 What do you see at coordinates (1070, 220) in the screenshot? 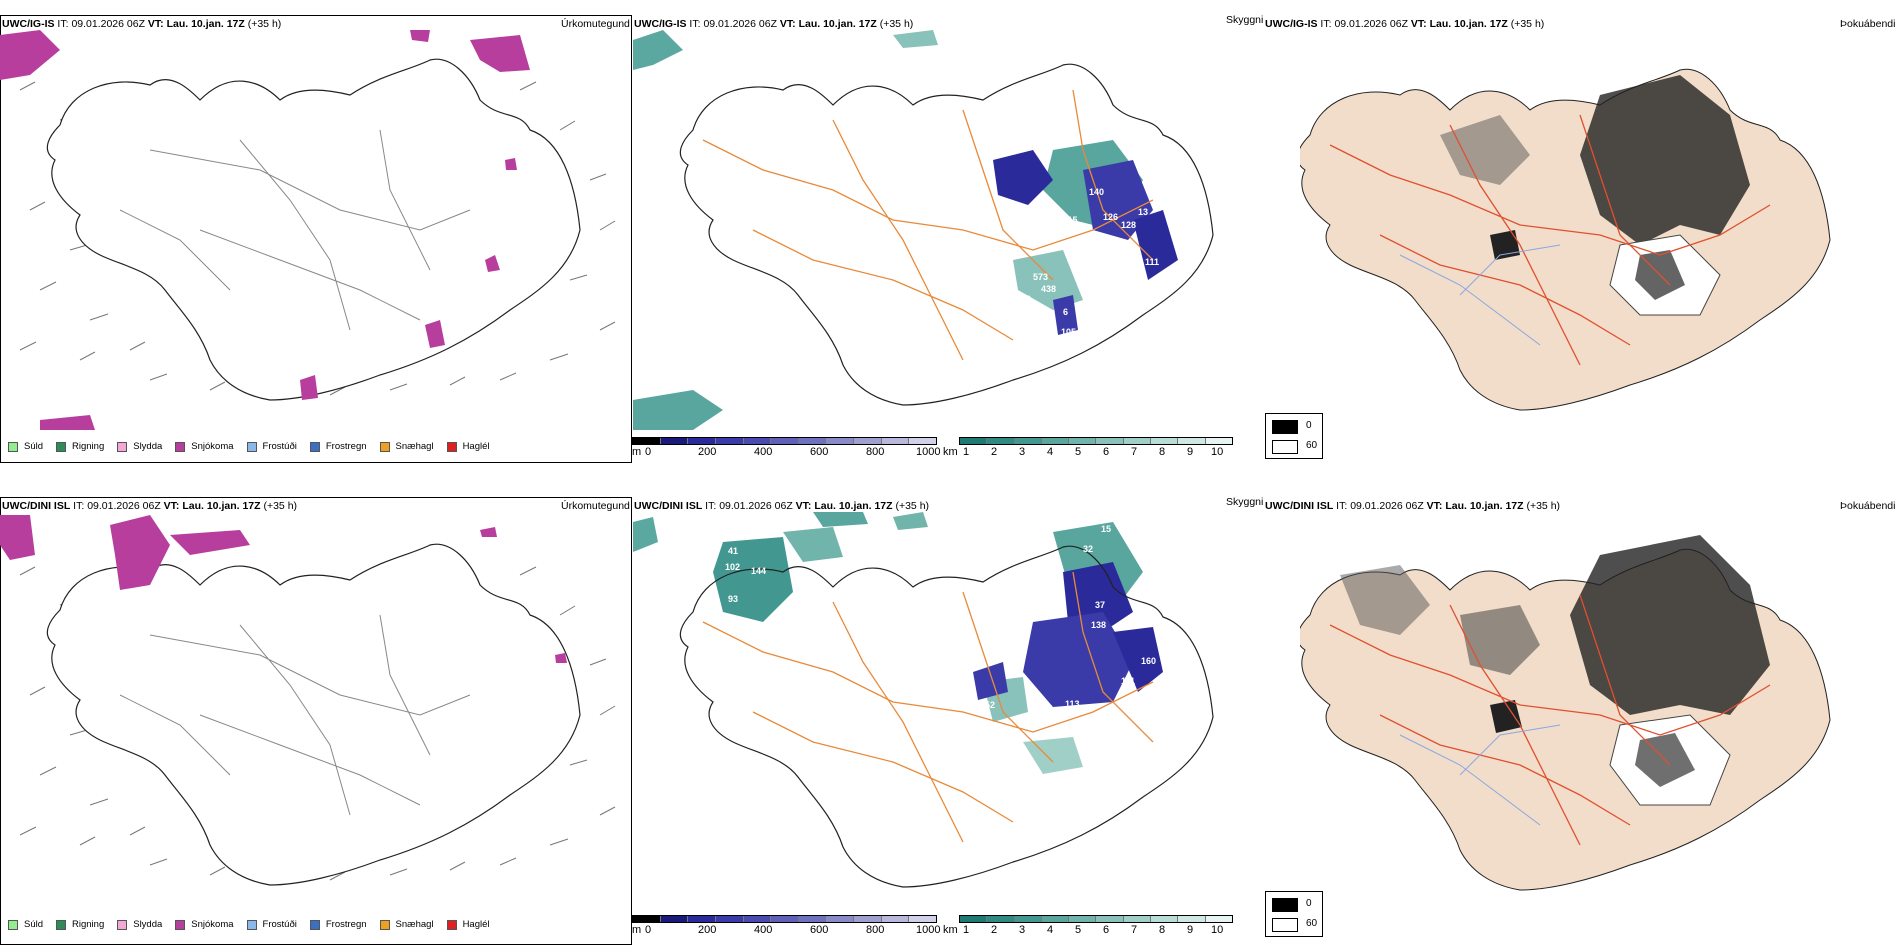
I see `vis-label: 115` at bounding box center [1070, 220].